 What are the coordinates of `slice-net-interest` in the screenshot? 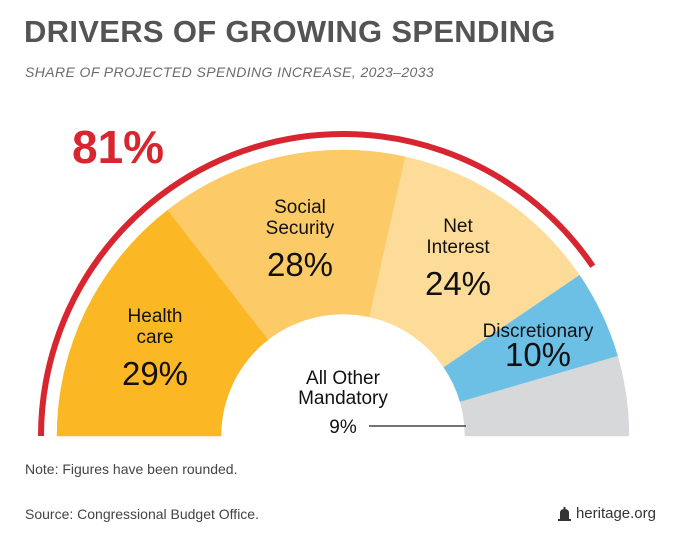 It's located at (474, 262).